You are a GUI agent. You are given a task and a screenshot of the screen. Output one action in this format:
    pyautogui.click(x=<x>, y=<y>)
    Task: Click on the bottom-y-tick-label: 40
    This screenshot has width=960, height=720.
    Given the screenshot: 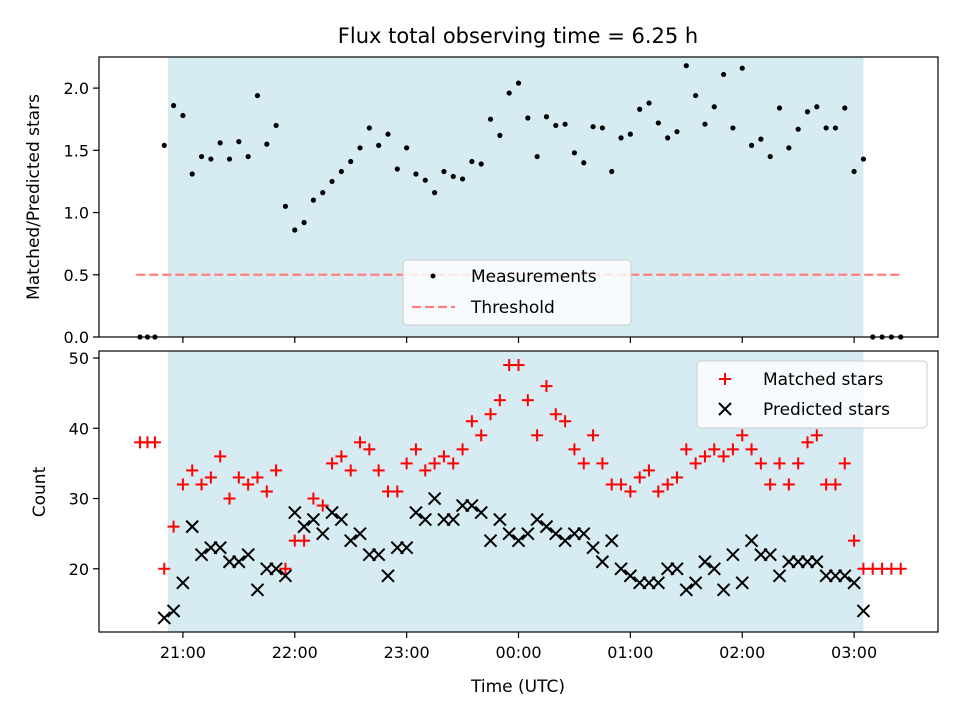 What is the action you would take?
    pyautogui.click(x=79, y=428)
    